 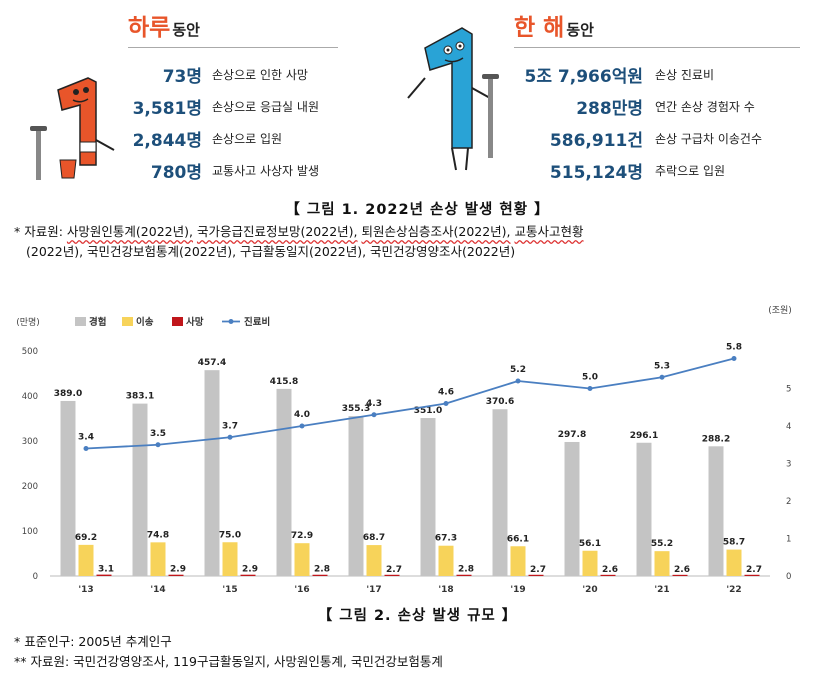 I want to click on data-label-사망: 2.8, so click(x=466, y=570).